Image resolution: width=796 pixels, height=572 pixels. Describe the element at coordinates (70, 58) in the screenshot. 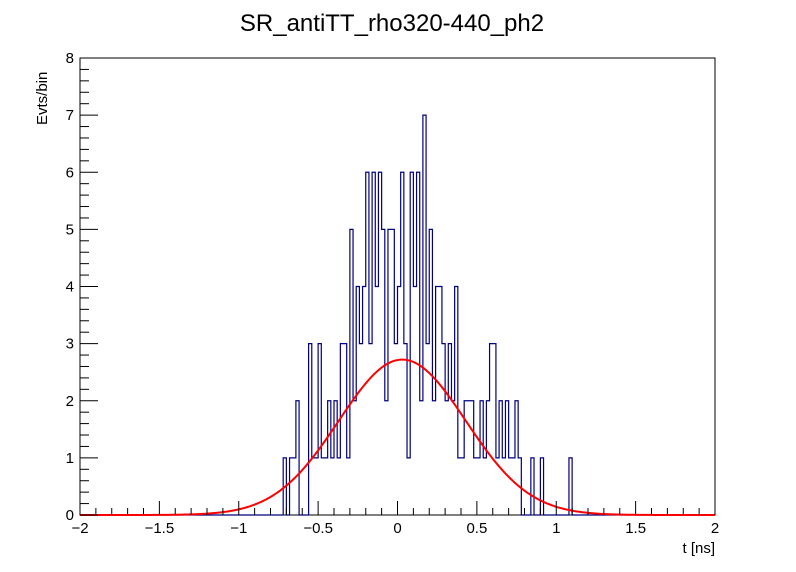

I see `y-tick-label: 8` at that location.